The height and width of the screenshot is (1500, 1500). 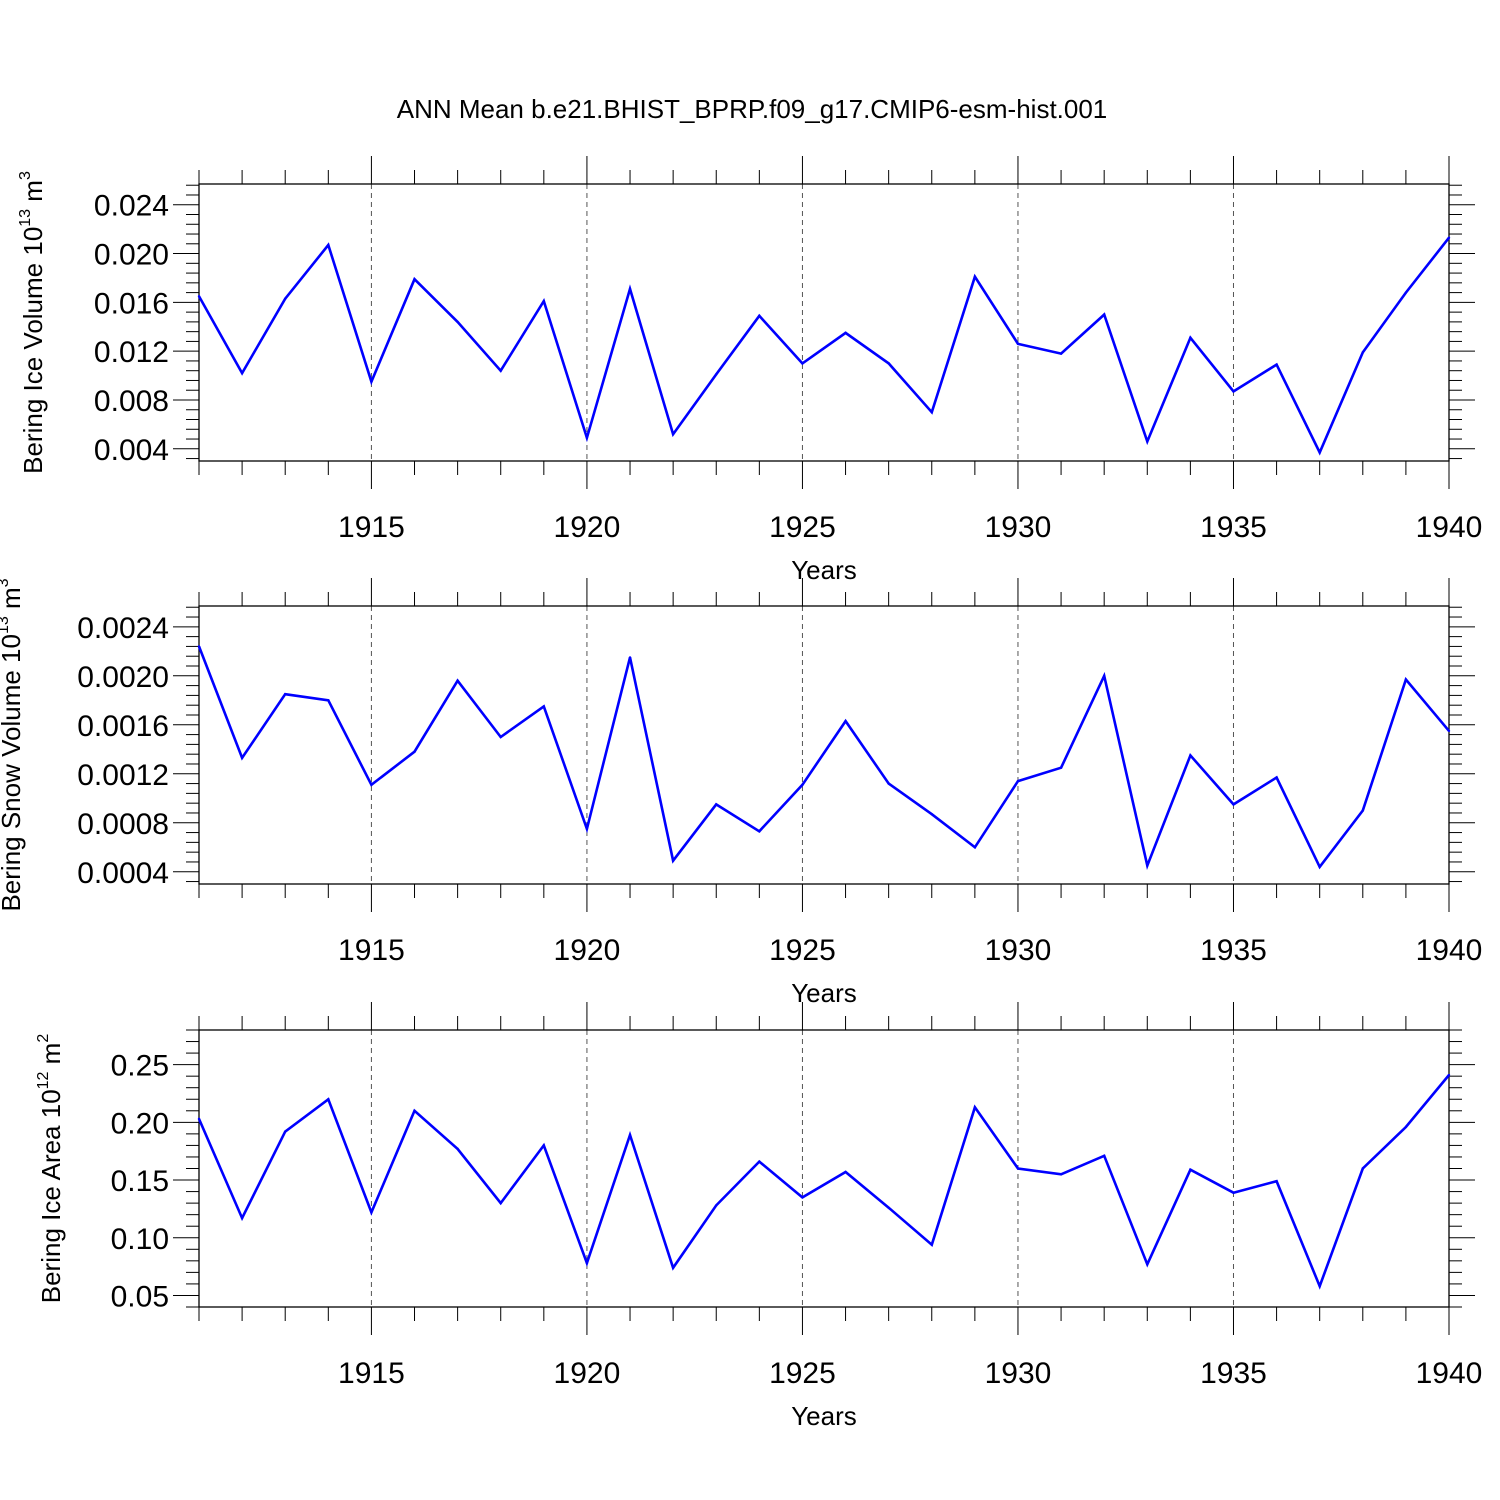 I want to click on y-axis-label-unit: m, so click(x=33, y=194).